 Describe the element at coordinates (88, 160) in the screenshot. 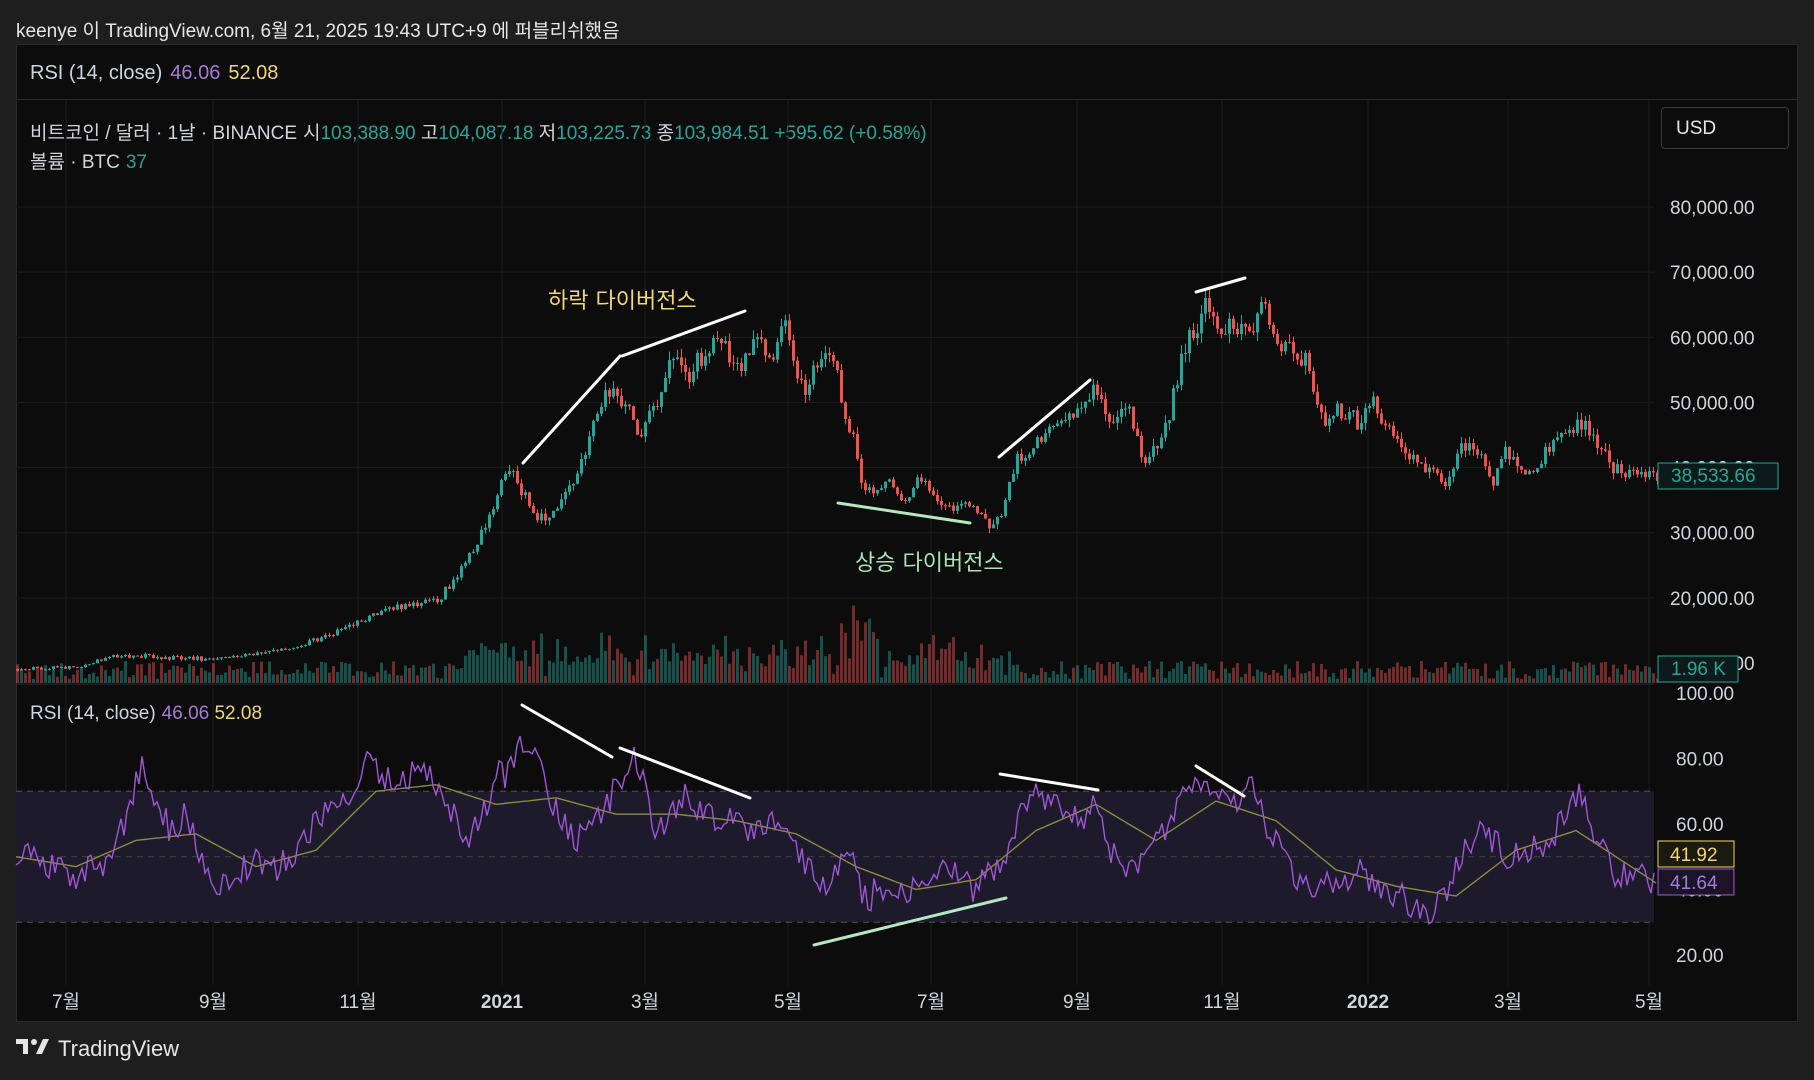

I see `volume-legend: 볼륨 · BTC 37` at that location.